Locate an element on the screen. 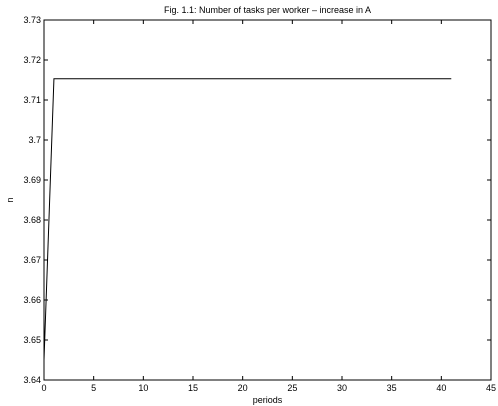 The image size is (498, 406). x-tick-label: 45 is located at coordinates (491, 388).